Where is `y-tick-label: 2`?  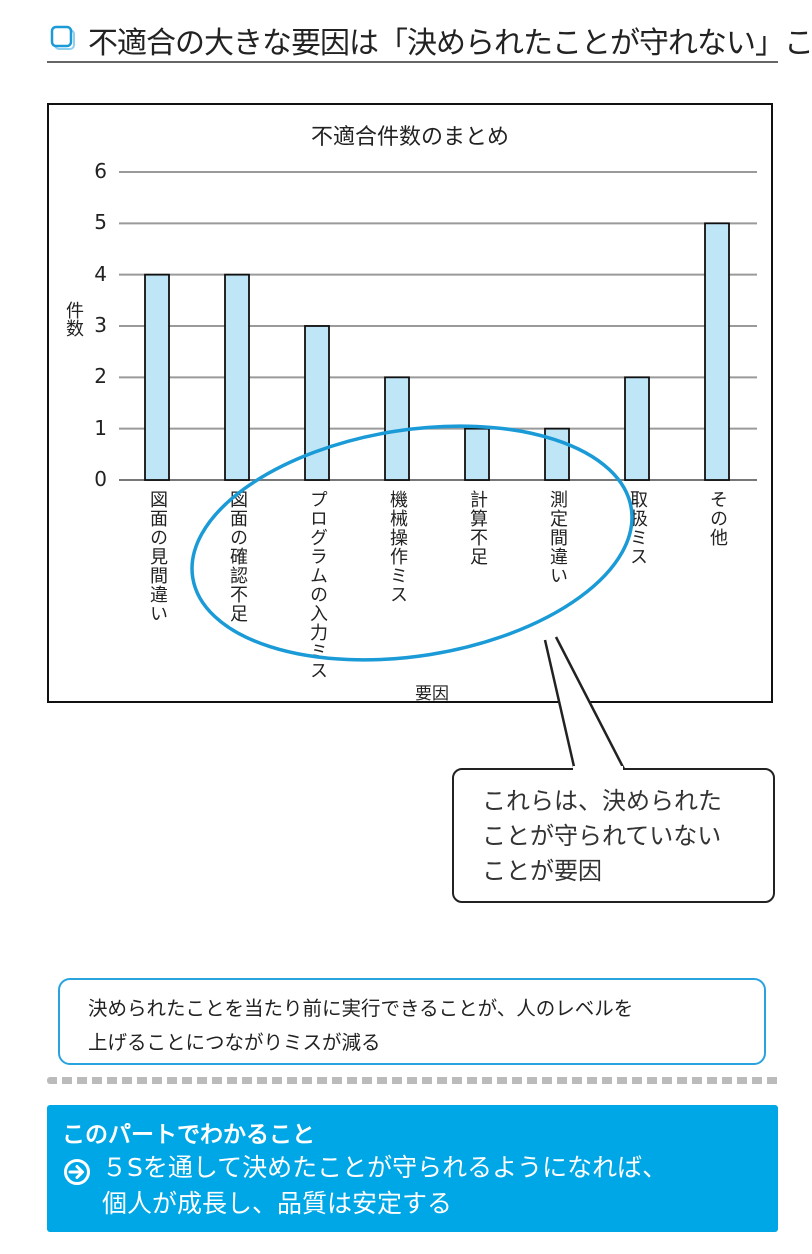 y-tick-label: 2 is located at coordinates (100, 376).